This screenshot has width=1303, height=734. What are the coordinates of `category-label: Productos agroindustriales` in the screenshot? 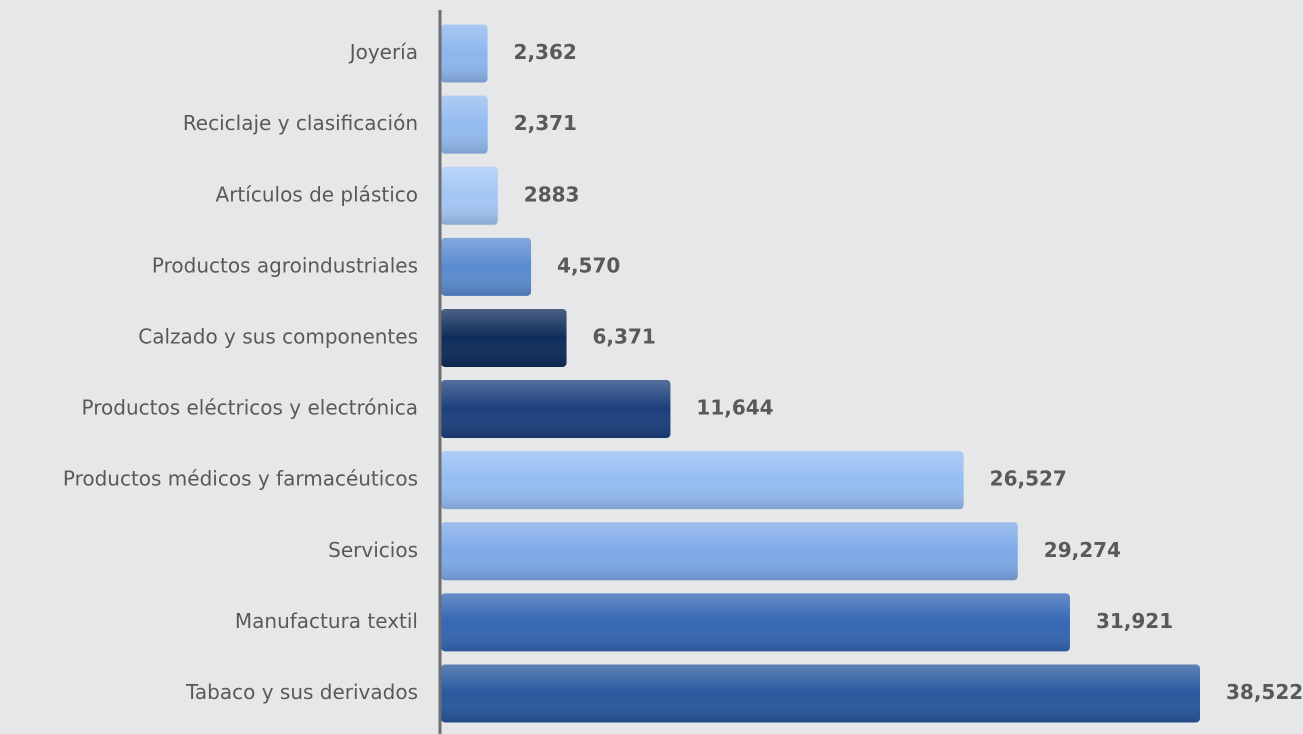 It's located at (285, 265).